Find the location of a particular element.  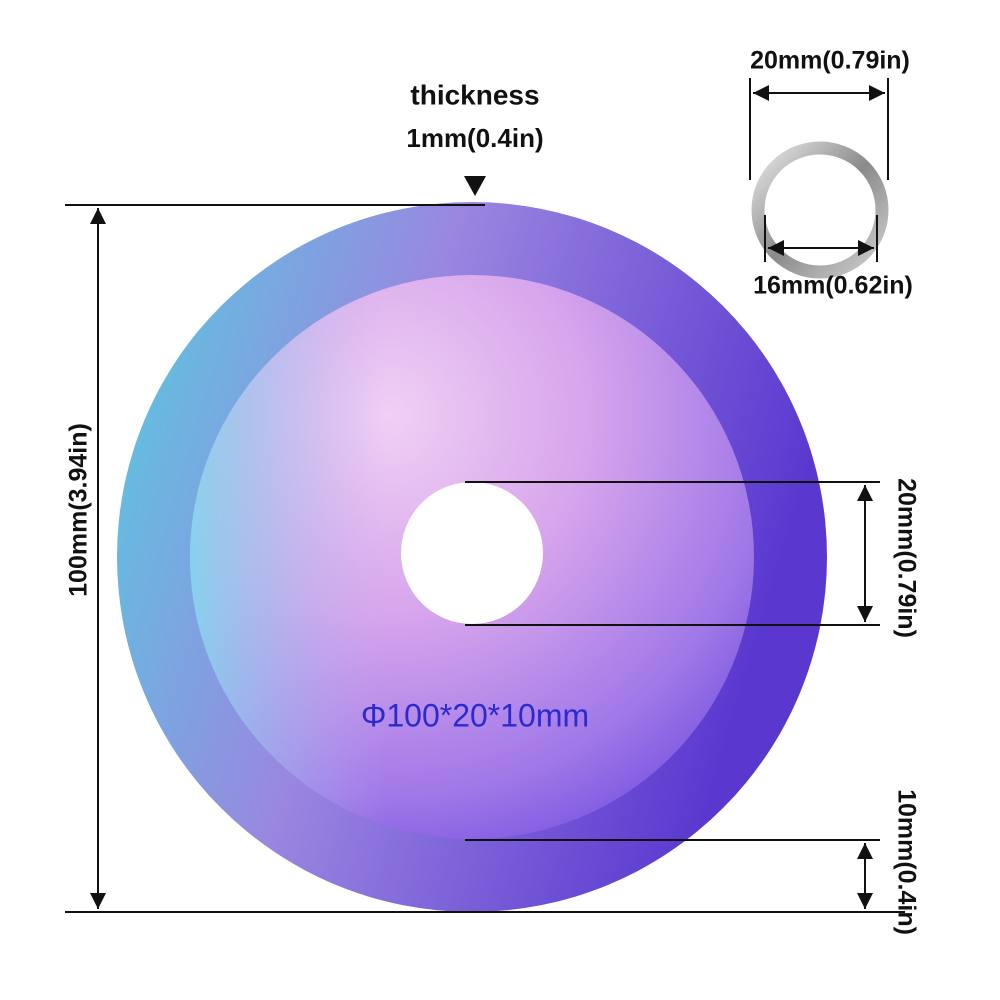

ring is located at coordinates (820, 210).